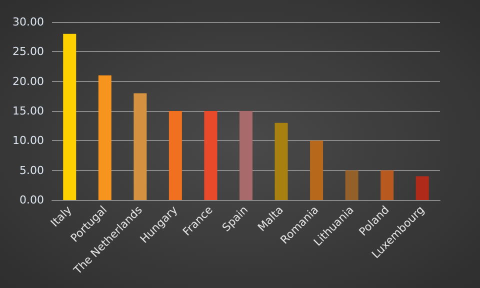 The width and height of the screenshot is (480, 288). What do you see at coordinates (28, 22) in the screenshot?
I see `y-tick-label: 30.00` at bounding box center [28, 22].